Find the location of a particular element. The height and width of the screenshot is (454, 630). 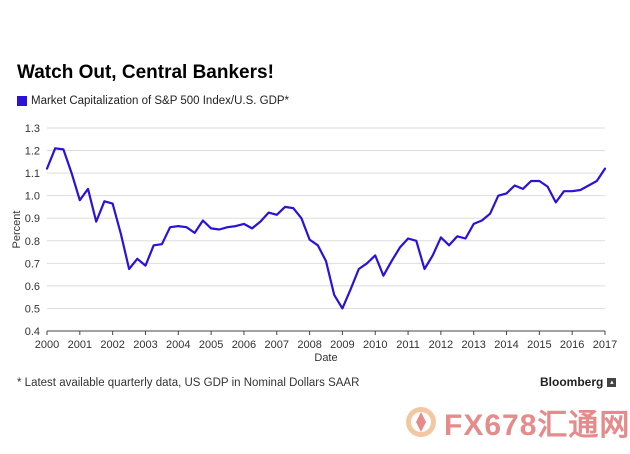

x-tick-label: 2006 is located at coordinates (244, 345).